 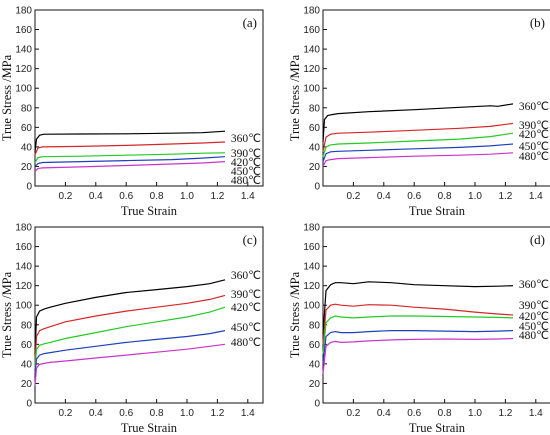 What do you see at coordinates (537, 22) in the screenshot?
I see `panel-label: (b)` at bounding box center [537, 22].